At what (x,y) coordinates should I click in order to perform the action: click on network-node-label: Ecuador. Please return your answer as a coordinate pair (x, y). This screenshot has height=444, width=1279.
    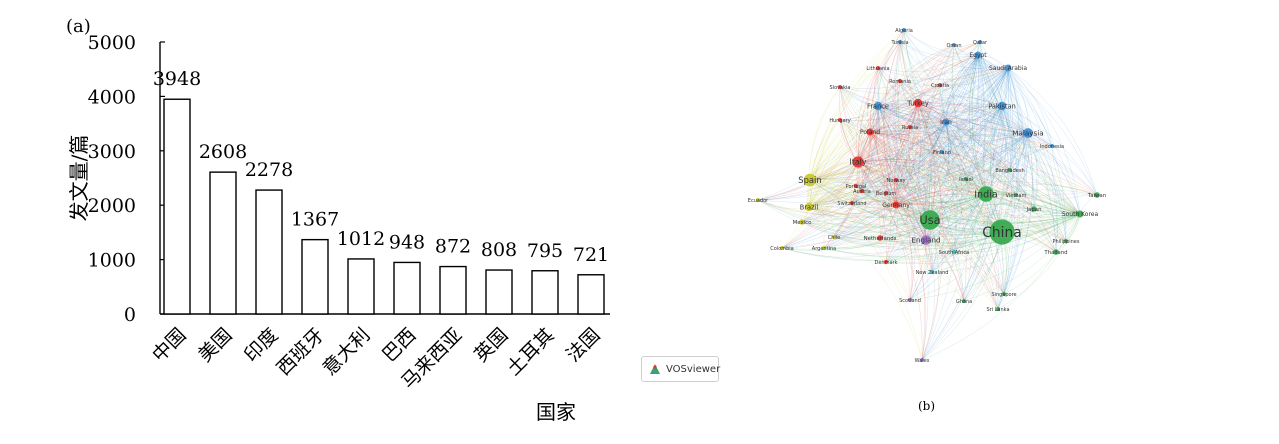
    Looking at the image, I should click on (758, 201).